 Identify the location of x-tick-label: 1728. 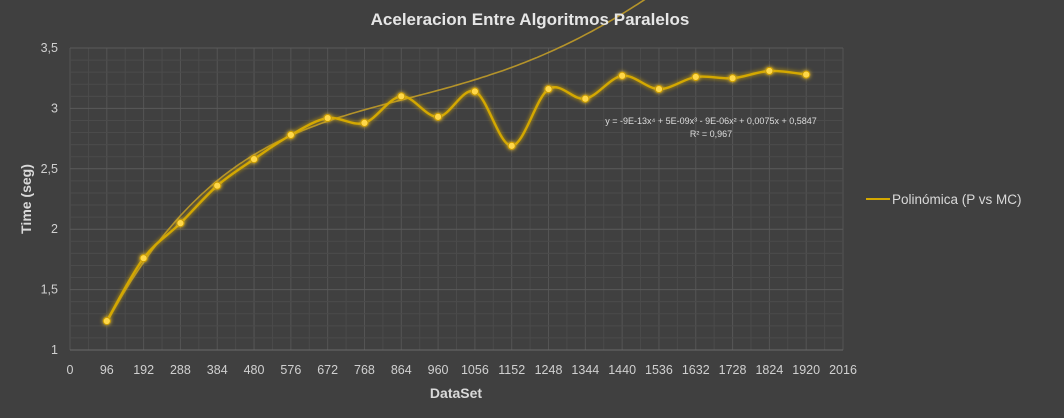
(733, 370).